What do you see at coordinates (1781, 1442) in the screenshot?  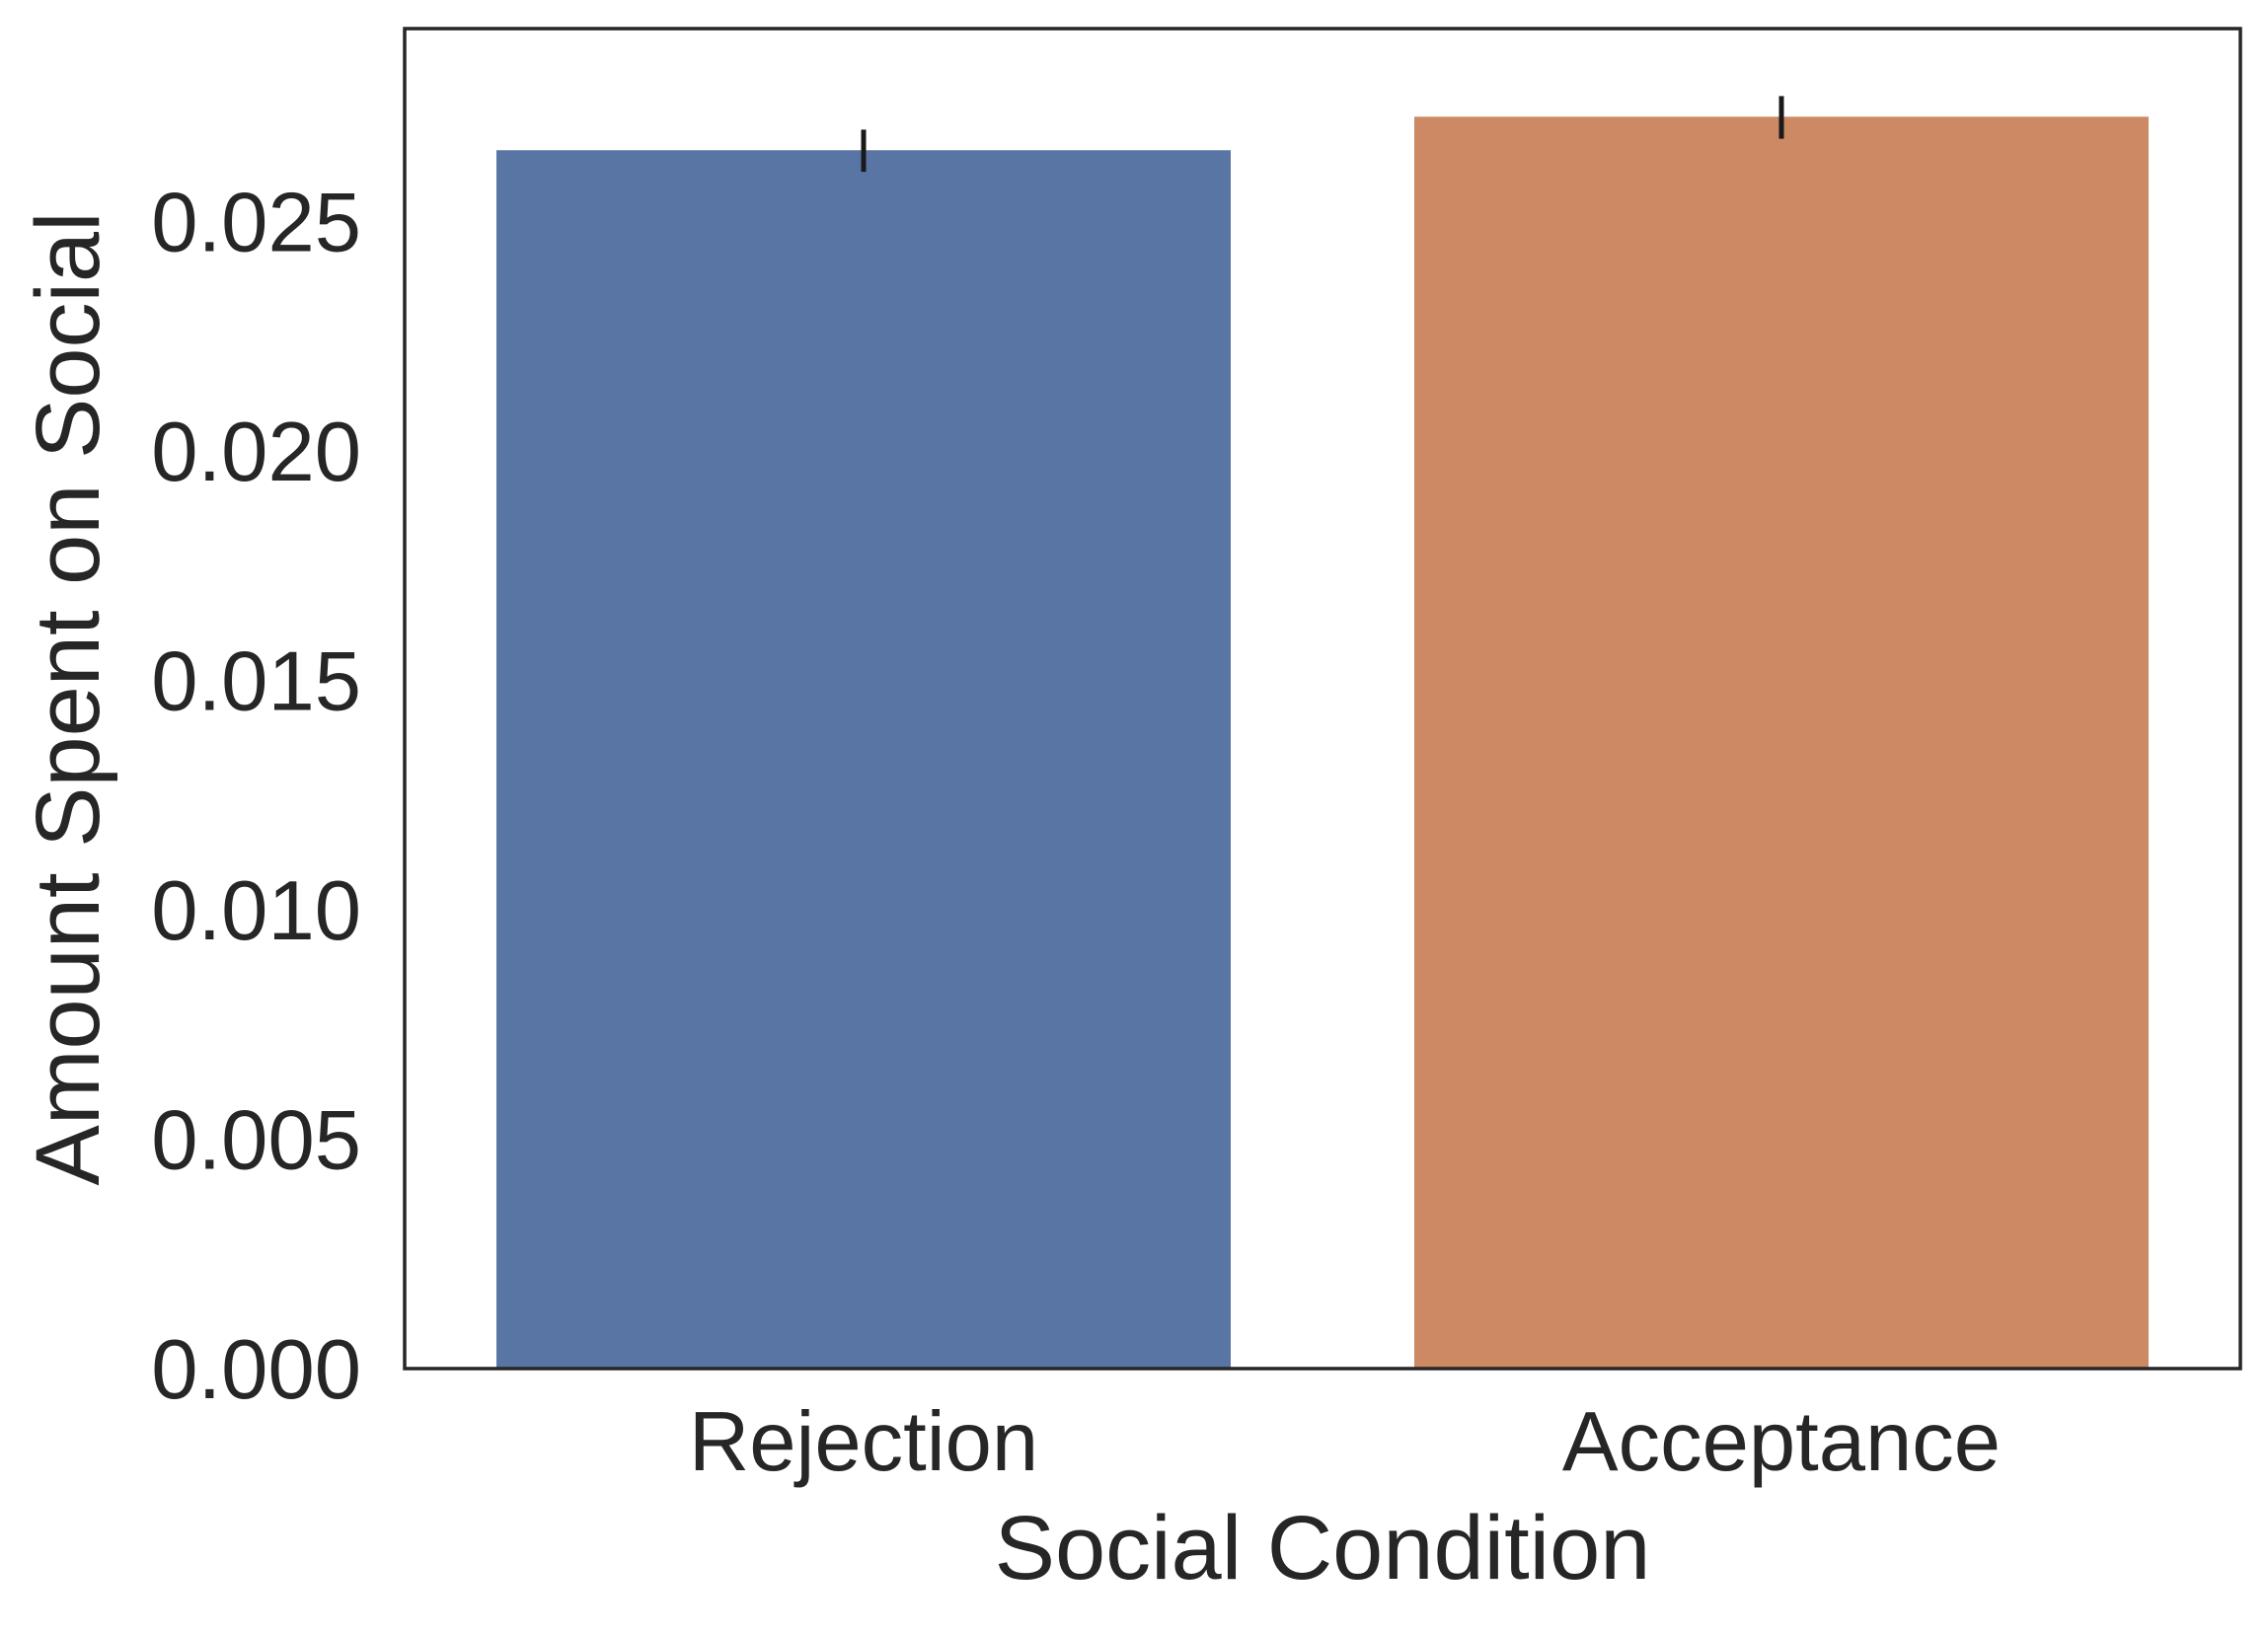 I see `x-tick-label-acceptance: Acceptance` at bounding box center [1781, 1442].